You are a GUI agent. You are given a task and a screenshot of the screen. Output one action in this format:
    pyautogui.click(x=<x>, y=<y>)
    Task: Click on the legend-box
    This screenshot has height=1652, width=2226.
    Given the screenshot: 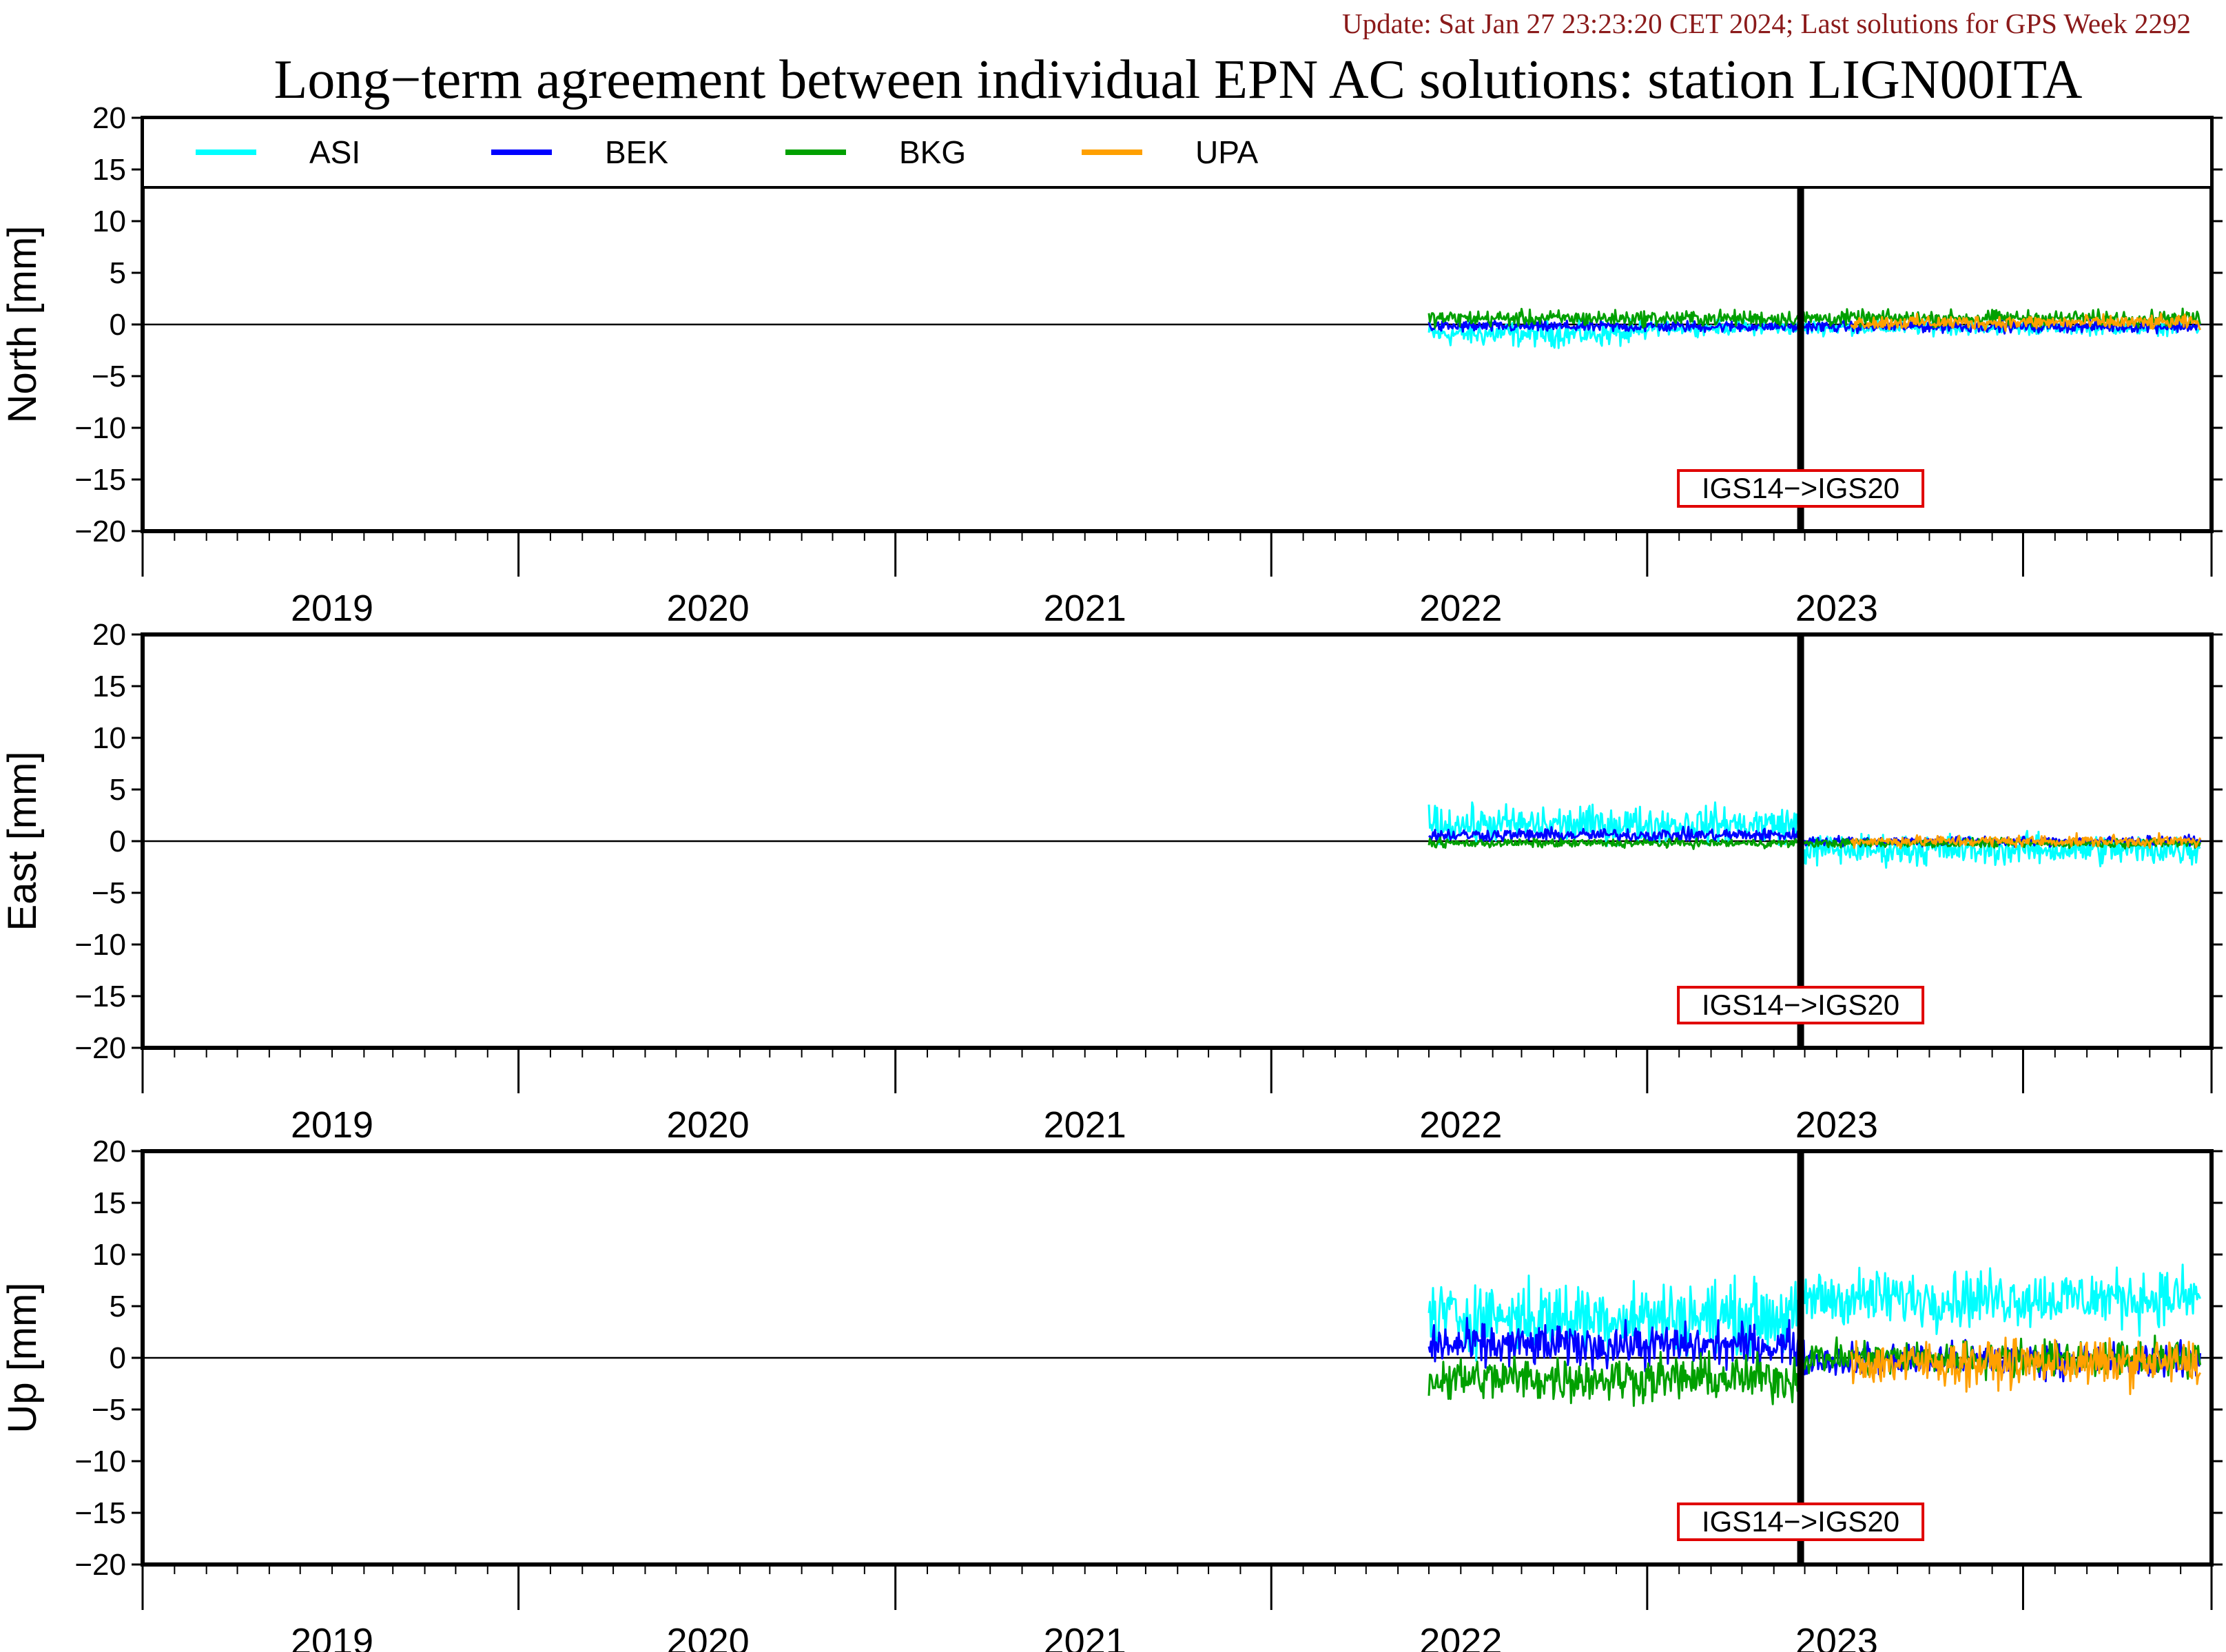 What is the action you would take?
    pyautogui.click(x=1177, y=152)
    